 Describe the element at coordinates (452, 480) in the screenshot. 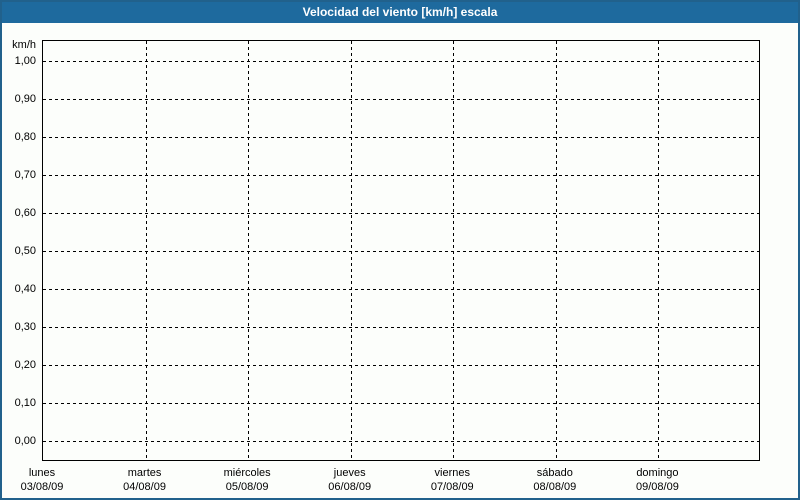

I see `x-tick-label: viernes 07/08/09` at that location.